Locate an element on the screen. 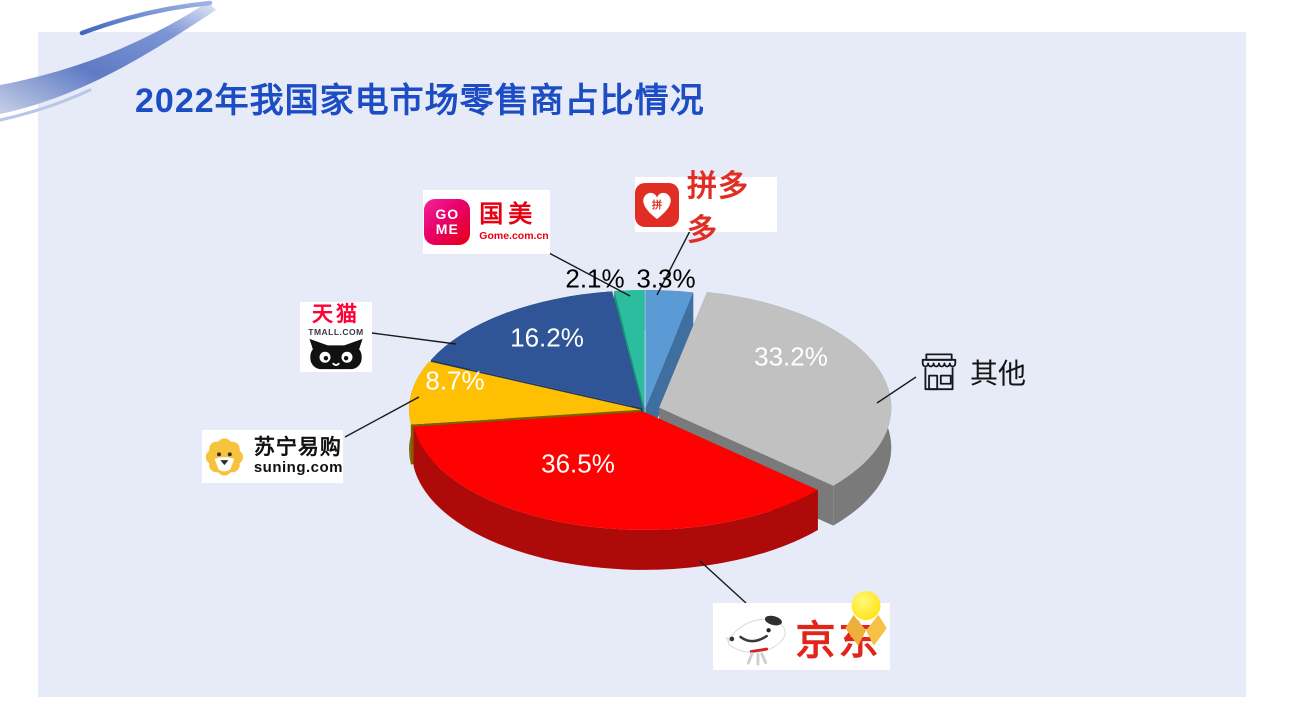 Image resolution: width=1293 pixels, height=728 pixels. gome-brand-name: 国美 is located at coordinates (508, 214).